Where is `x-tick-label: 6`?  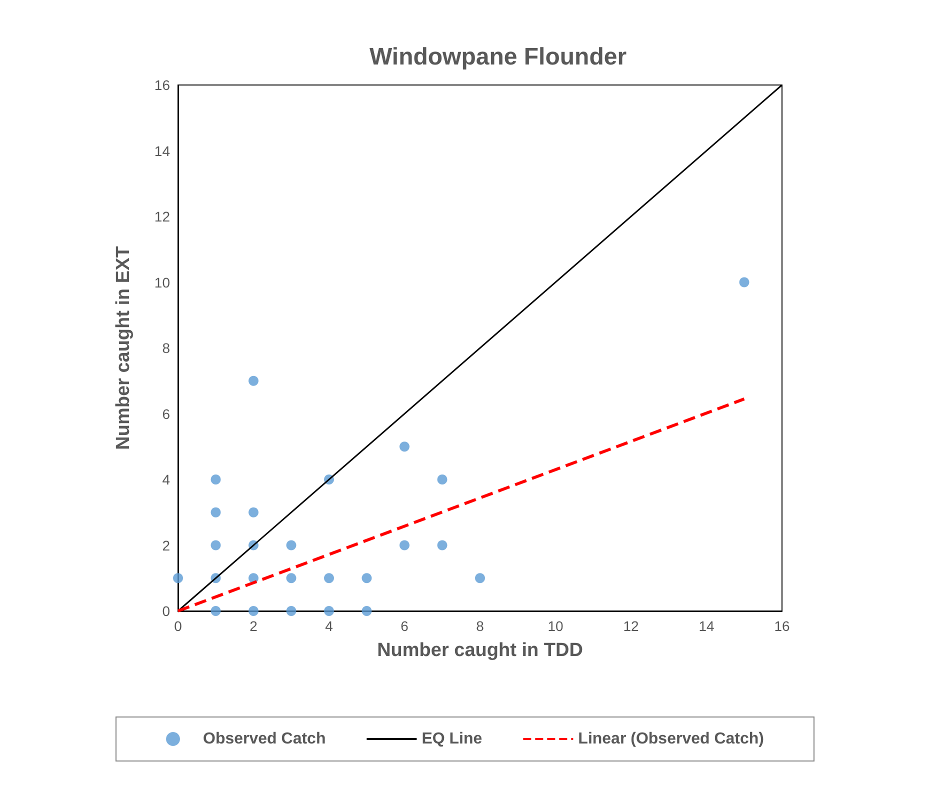
x-tick-label: 6 is located at coordinates (404, 626).